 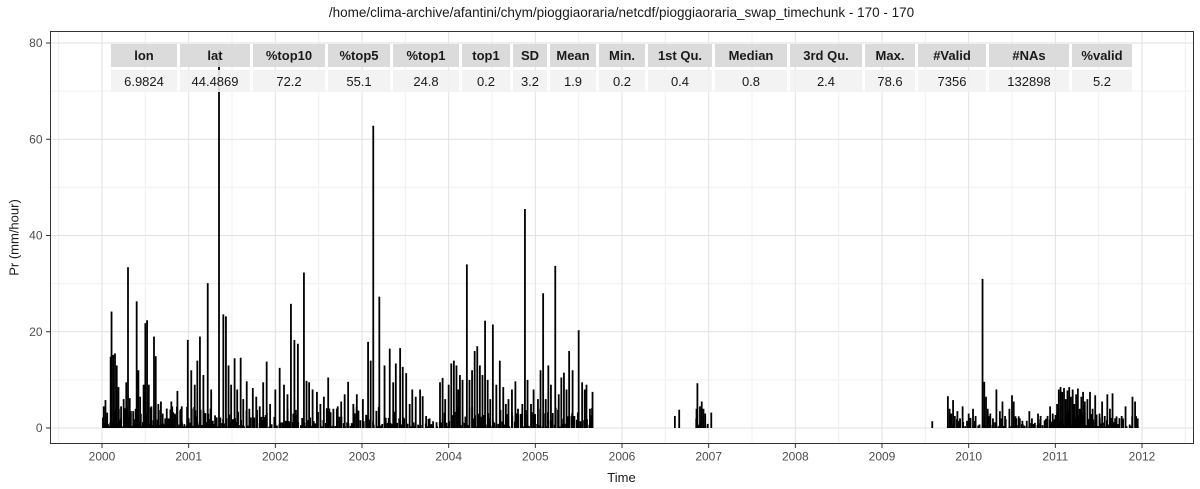 What do you see at coordinates (1055, 457) in the screenshot?
I see `x-tick-label: 2011` at bounding box center [1055, 457].